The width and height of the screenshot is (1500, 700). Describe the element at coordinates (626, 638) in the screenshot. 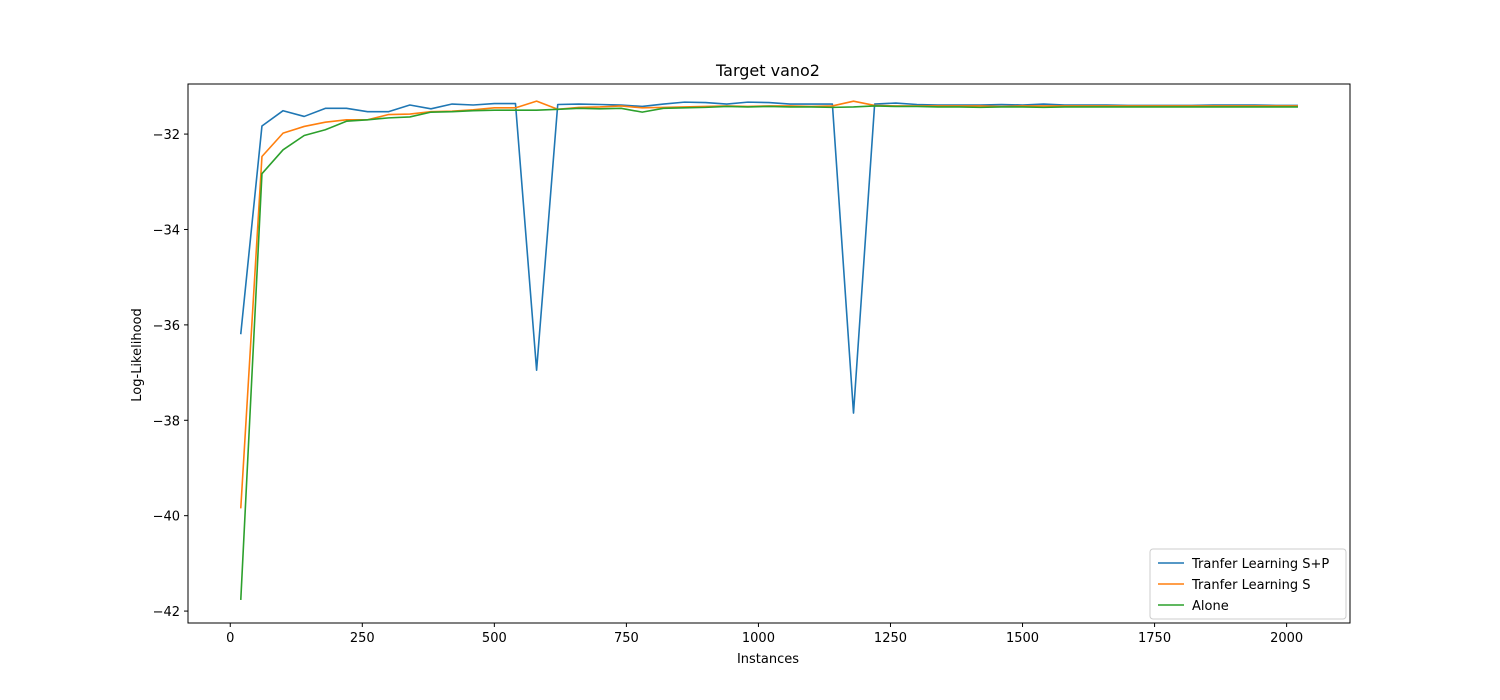

I see `x-tick-label: 750` at that location.